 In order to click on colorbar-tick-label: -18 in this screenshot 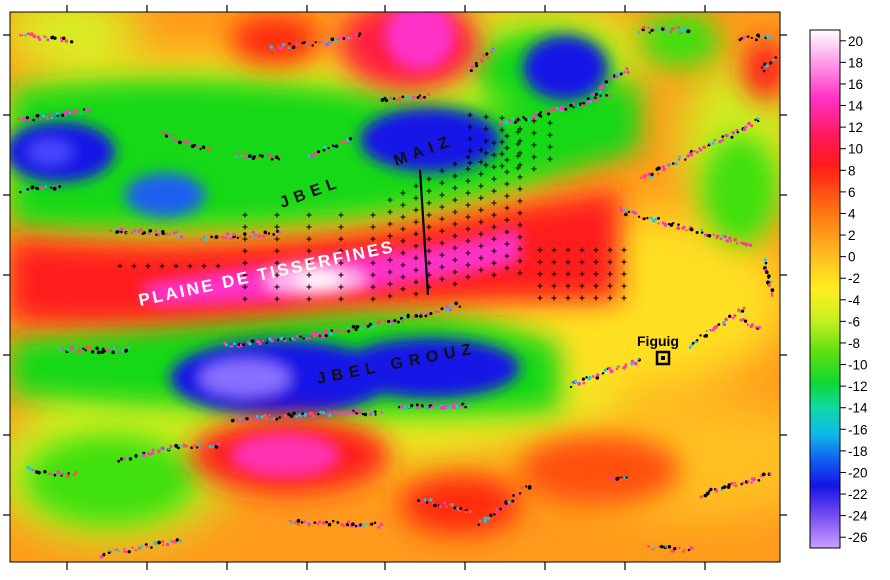, I will do `click(858, 451)`.